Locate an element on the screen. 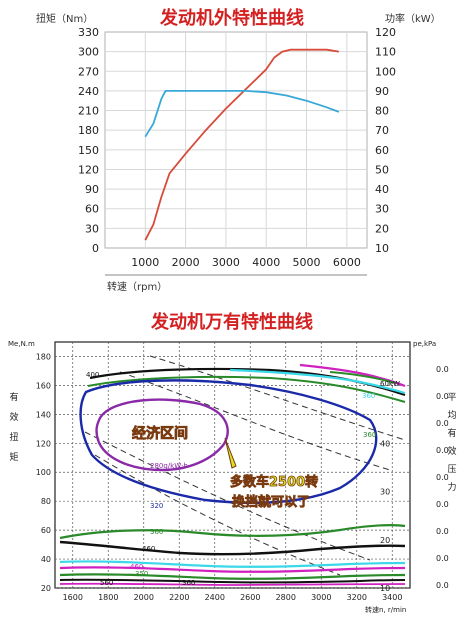  top-y-tick-label: 270 is located at coordinates (88, 71).